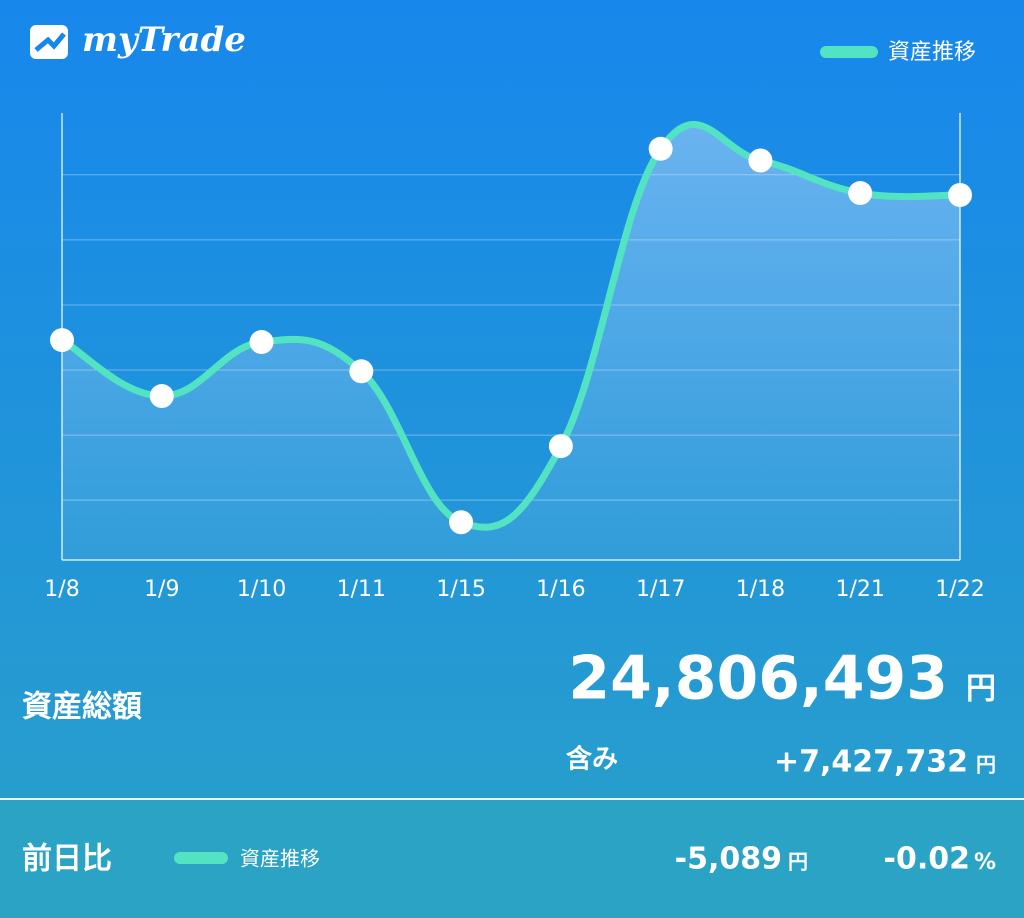 The image size is (1024, 918). What do you see at coordinates (927, 859) in the screenshot?
I see `daily-percent: -0.02` at bounding box center [927, 859].